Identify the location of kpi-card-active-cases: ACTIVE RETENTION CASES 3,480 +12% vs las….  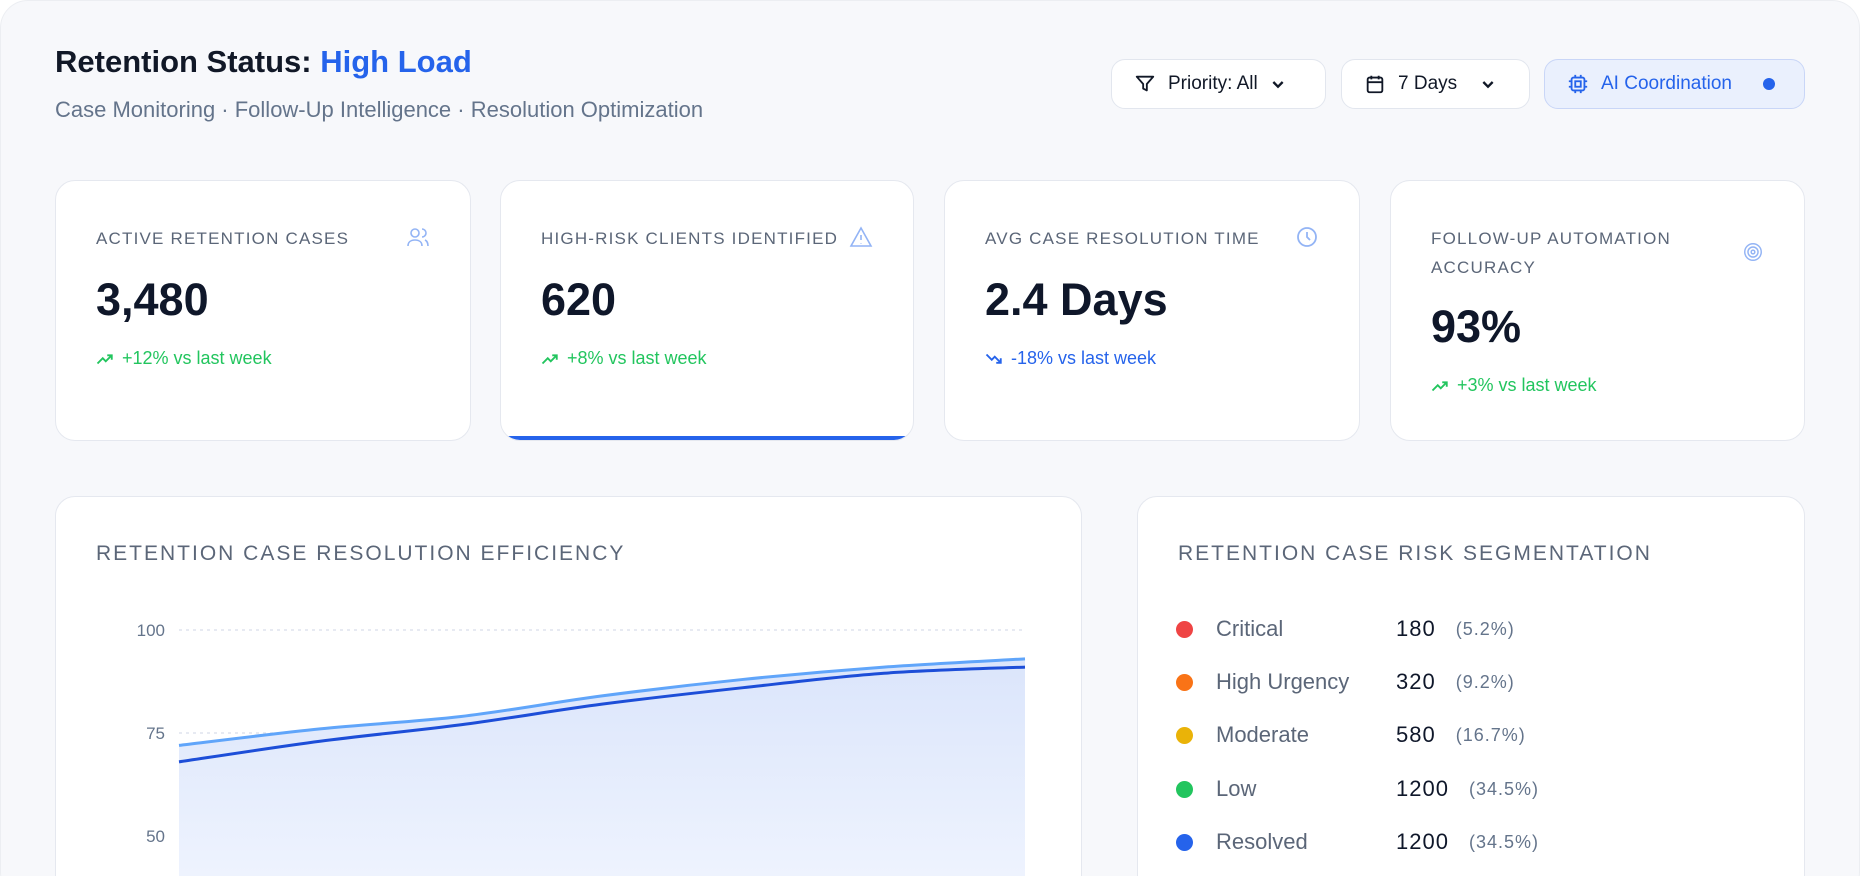
(263, 310).